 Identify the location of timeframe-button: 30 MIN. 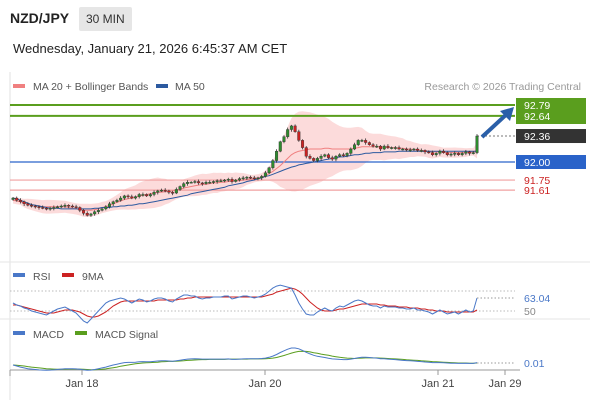
(105, 19).